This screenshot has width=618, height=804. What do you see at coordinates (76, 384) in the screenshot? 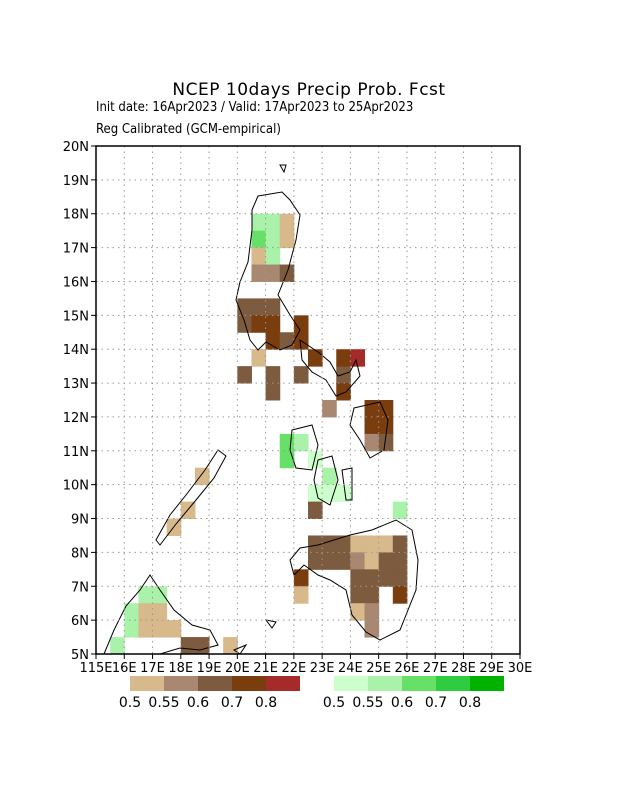
I see `lat-label: 13N` at bounding box center [76, 384].